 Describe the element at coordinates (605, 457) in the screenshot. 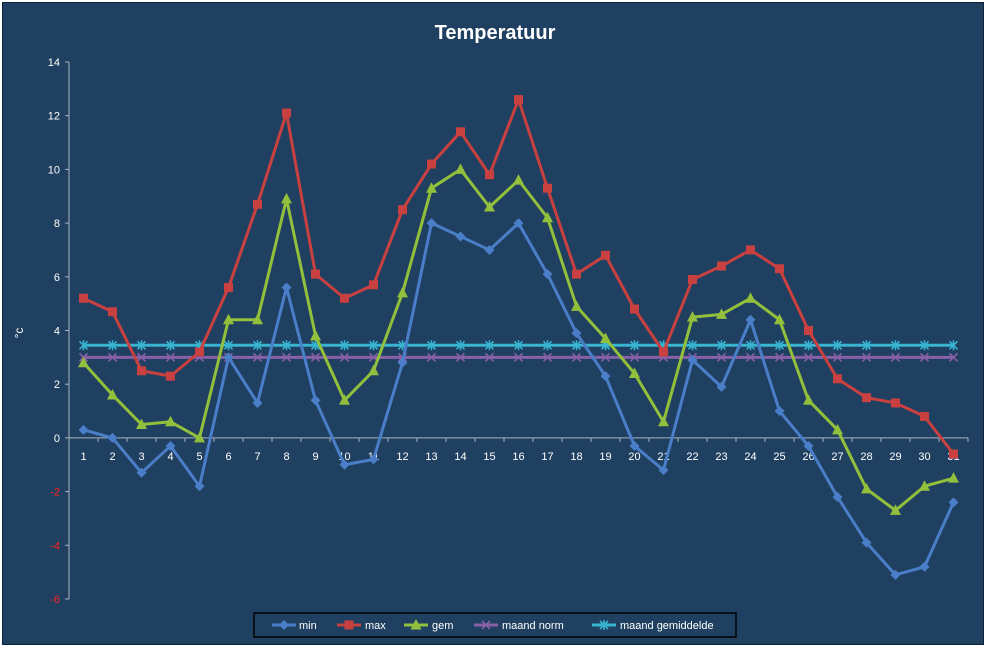

I see `x-tick-label: 19` at that location.